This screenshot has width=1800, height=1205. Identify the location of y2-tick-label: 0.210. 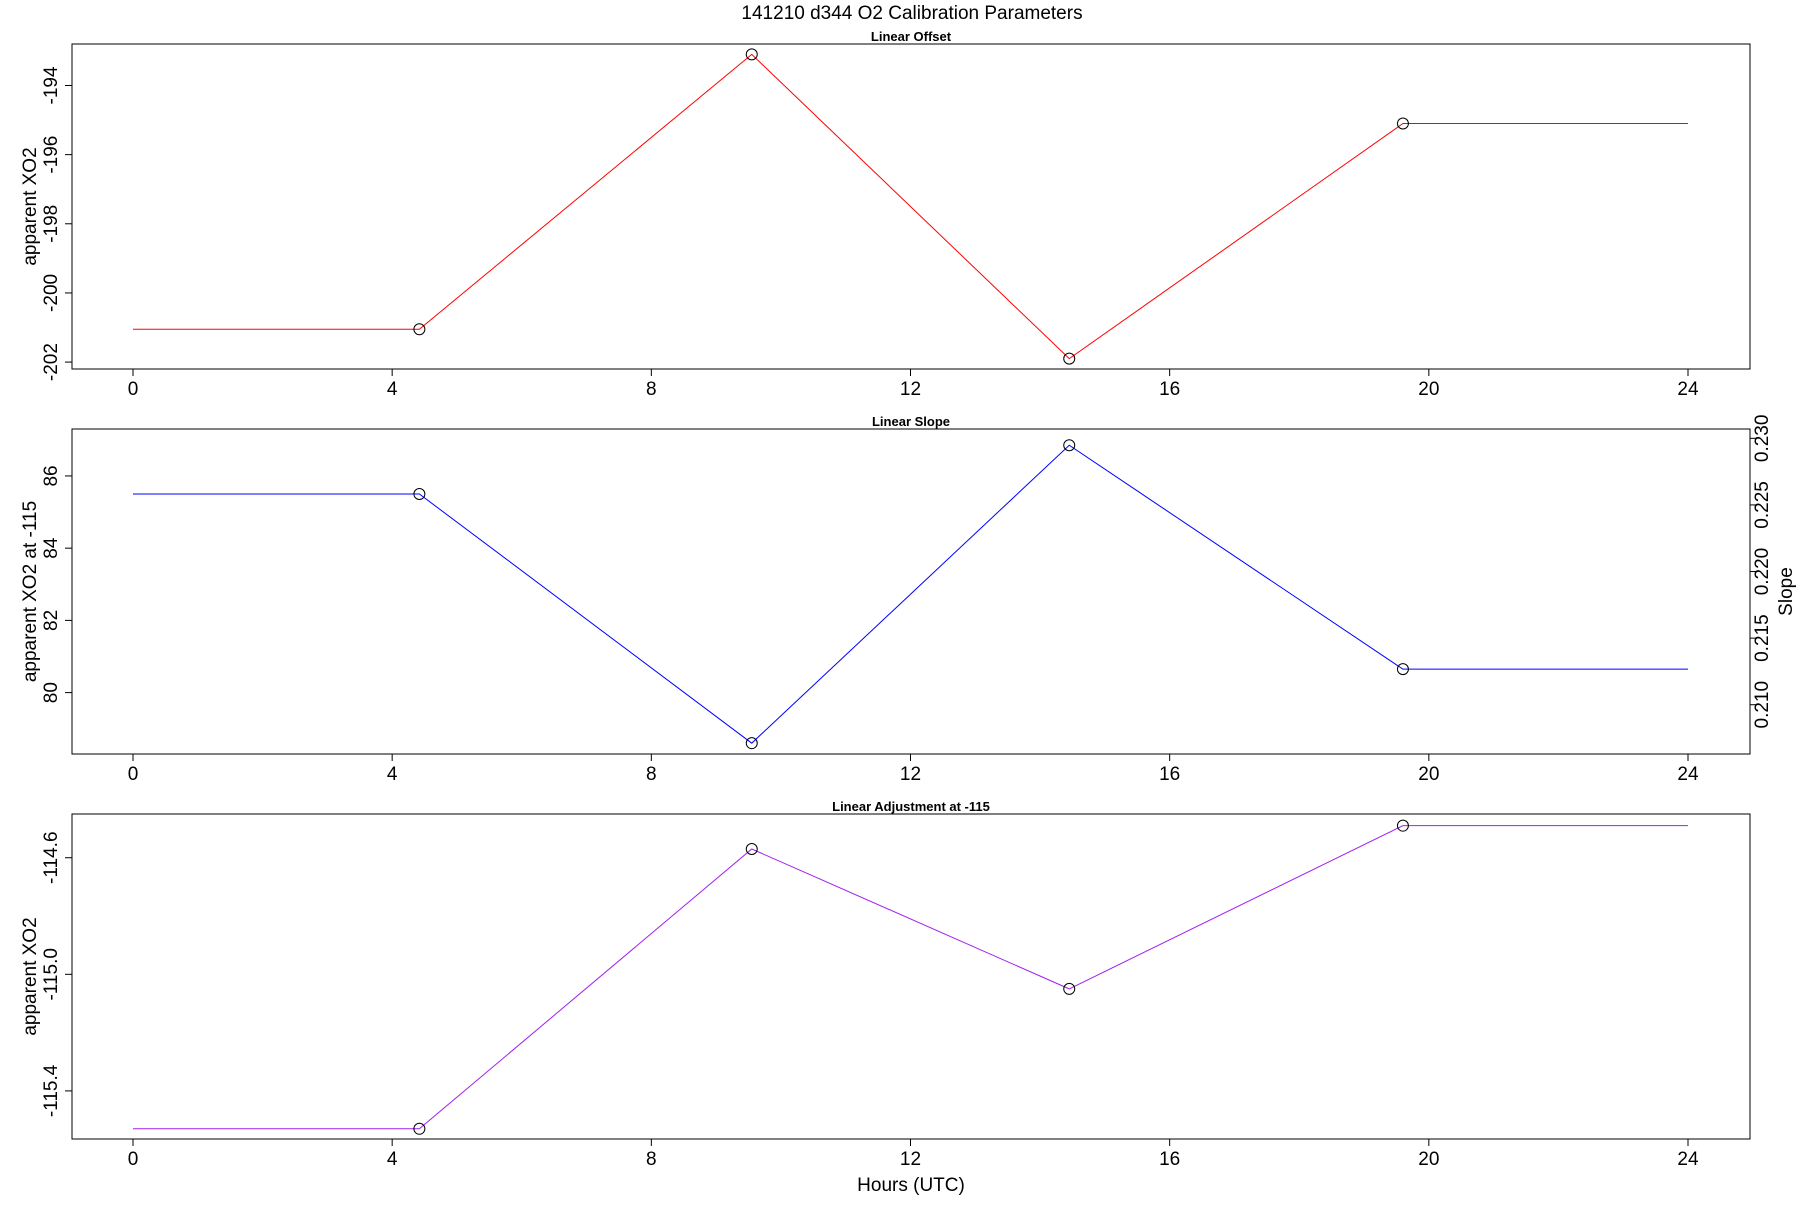
(1762, 705).